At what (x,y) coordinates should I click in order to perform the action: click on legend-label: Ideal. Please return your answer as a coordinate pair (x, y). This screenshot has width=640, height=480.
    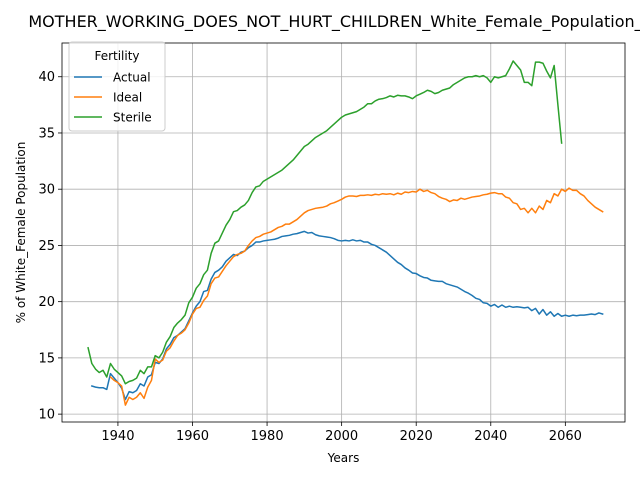
    Looking at the image, I should click on (127, 98).